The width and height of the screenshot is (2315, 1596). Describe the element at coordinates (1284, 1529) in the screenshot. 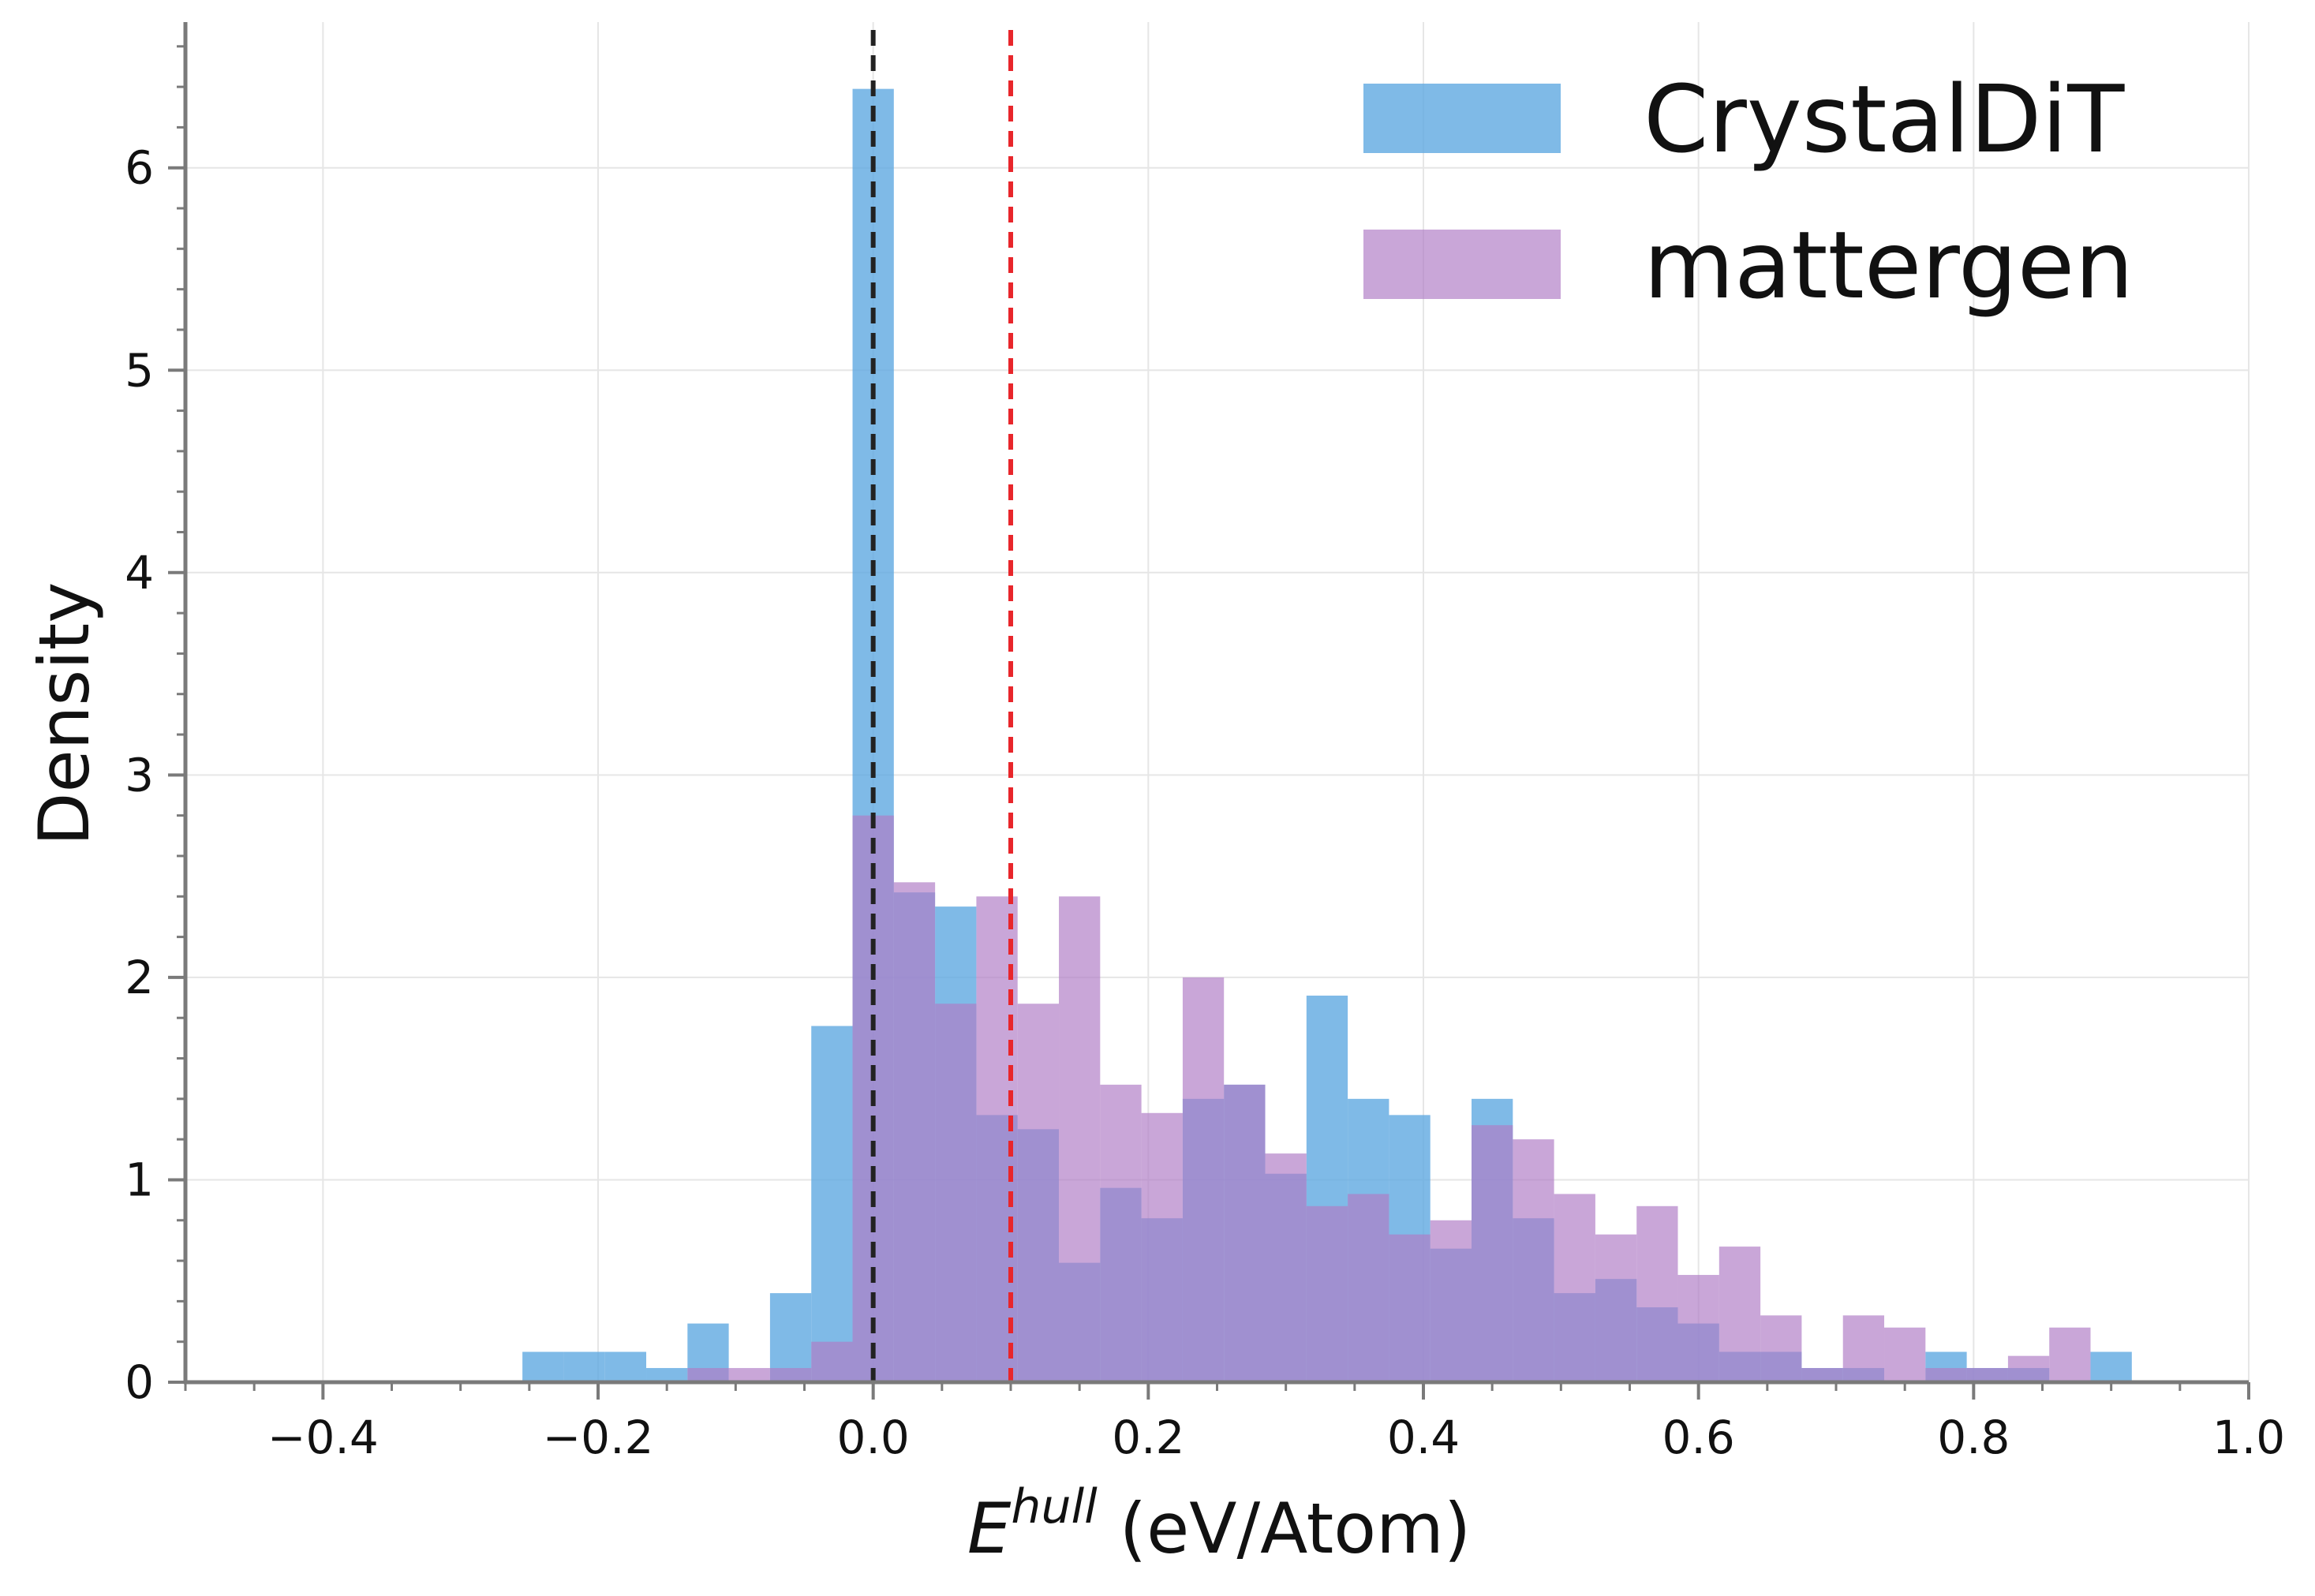

I see `x-axis-title-unit: (eV/Atom)` at that location.